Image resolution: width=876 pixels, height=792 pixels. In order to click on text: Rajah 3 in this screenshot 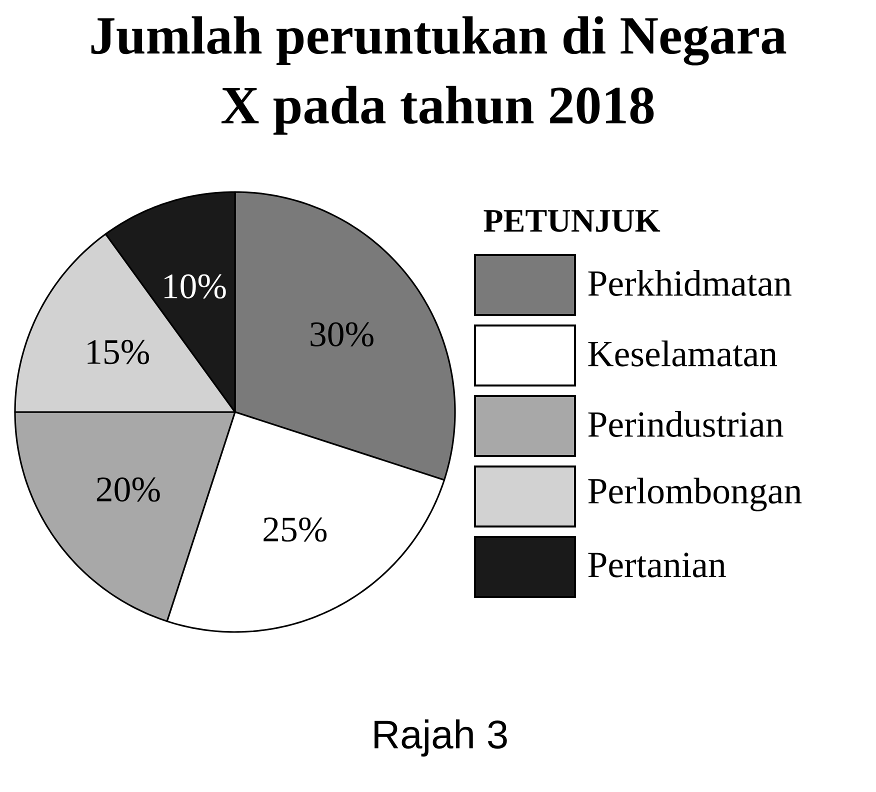, I will do `click(440, 738)`.